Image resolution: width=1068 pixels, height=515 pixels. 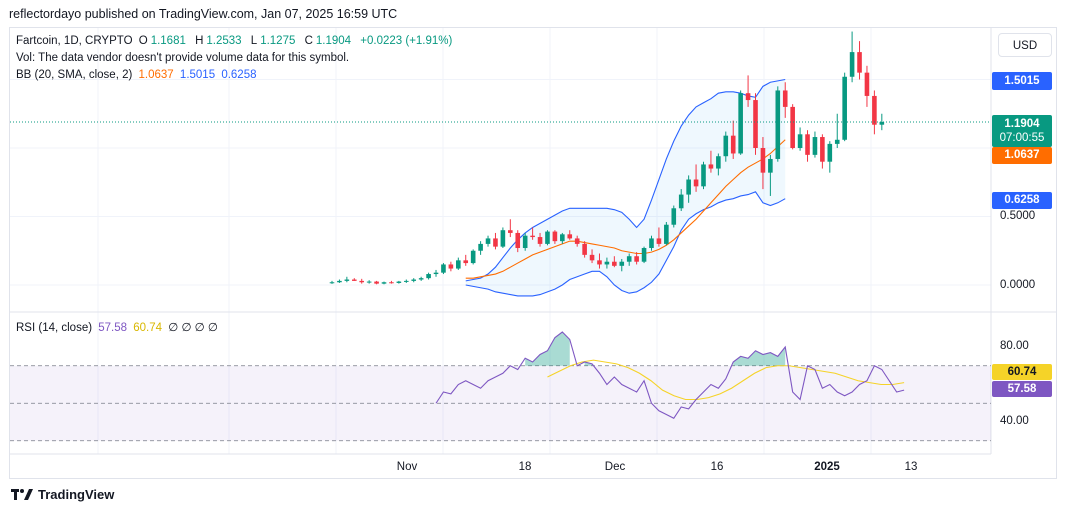 What do you see at coordinates (218, 41) in the screenshot?
I see `legend-high: H 1.2533` at bounding box center [218, 41].